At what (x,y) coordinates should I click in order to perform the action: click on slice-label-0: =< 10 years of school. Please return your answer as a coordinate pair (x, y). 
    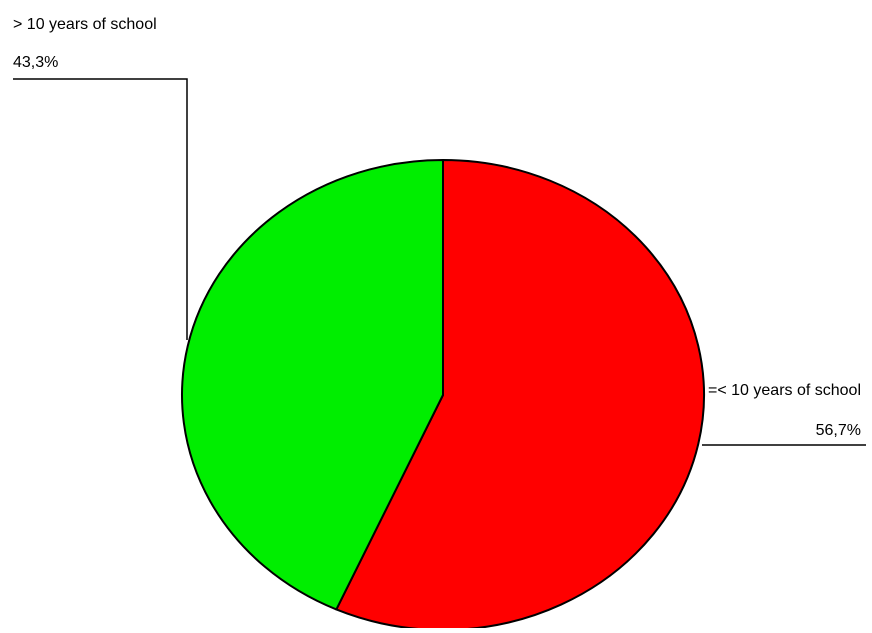
    Looking at the image, I should click on (784, 390).